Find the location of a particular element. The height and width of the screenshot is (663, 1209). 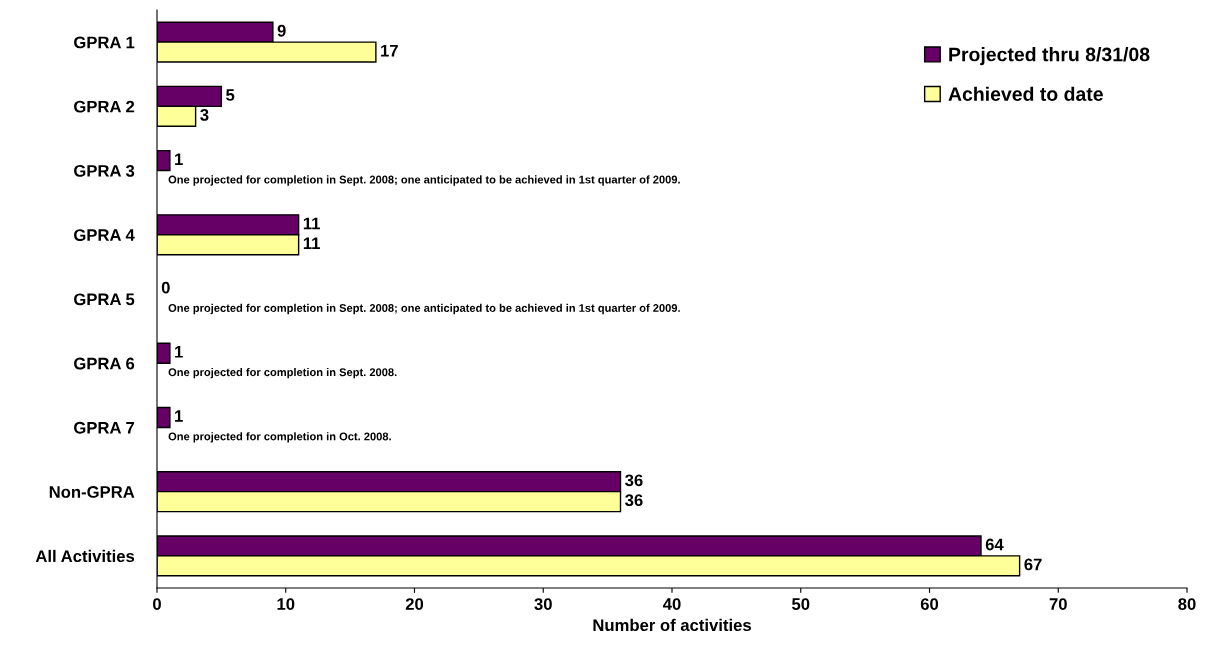

x-tick-label: 50 is located at coordinates (800, 604).